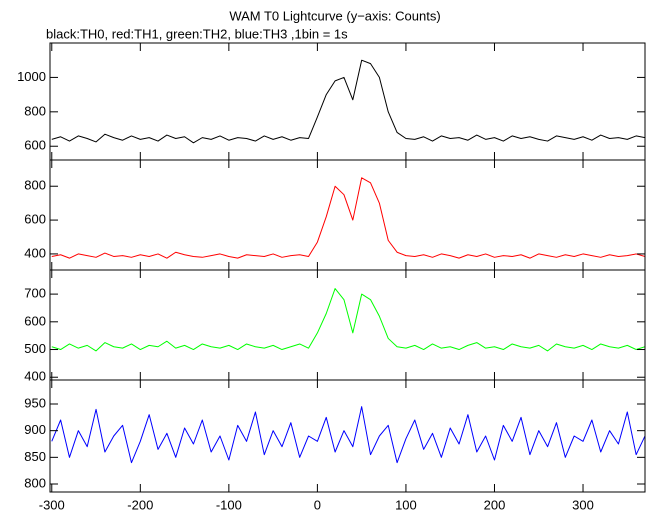 This screenshot has width=652, height=520. I want to click on y-tick-label: 1000, so click(31, 76).